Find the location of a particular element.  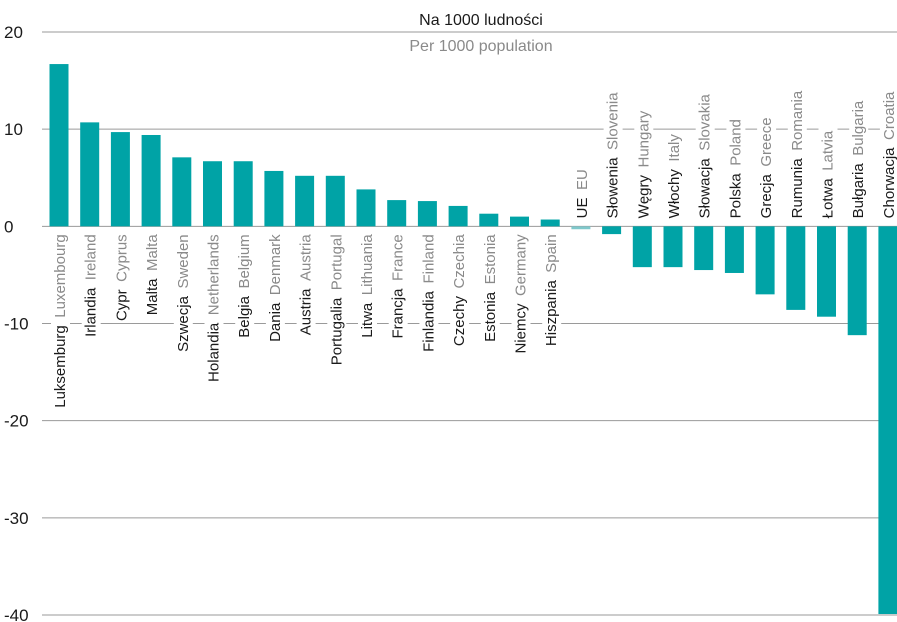

category-label-en: Sweden is located at coordinates (183, 261).